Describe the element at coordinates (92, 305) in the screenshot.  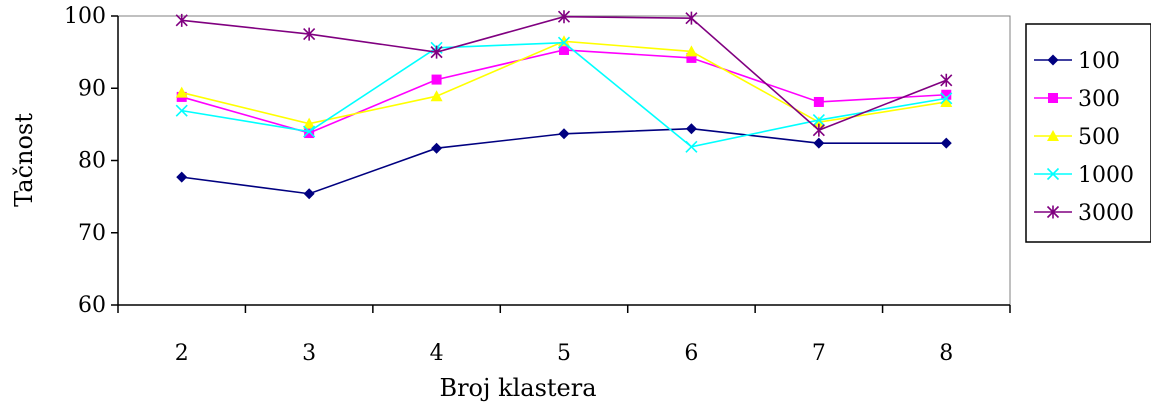
I see `y-tick-label: 60` at that location.